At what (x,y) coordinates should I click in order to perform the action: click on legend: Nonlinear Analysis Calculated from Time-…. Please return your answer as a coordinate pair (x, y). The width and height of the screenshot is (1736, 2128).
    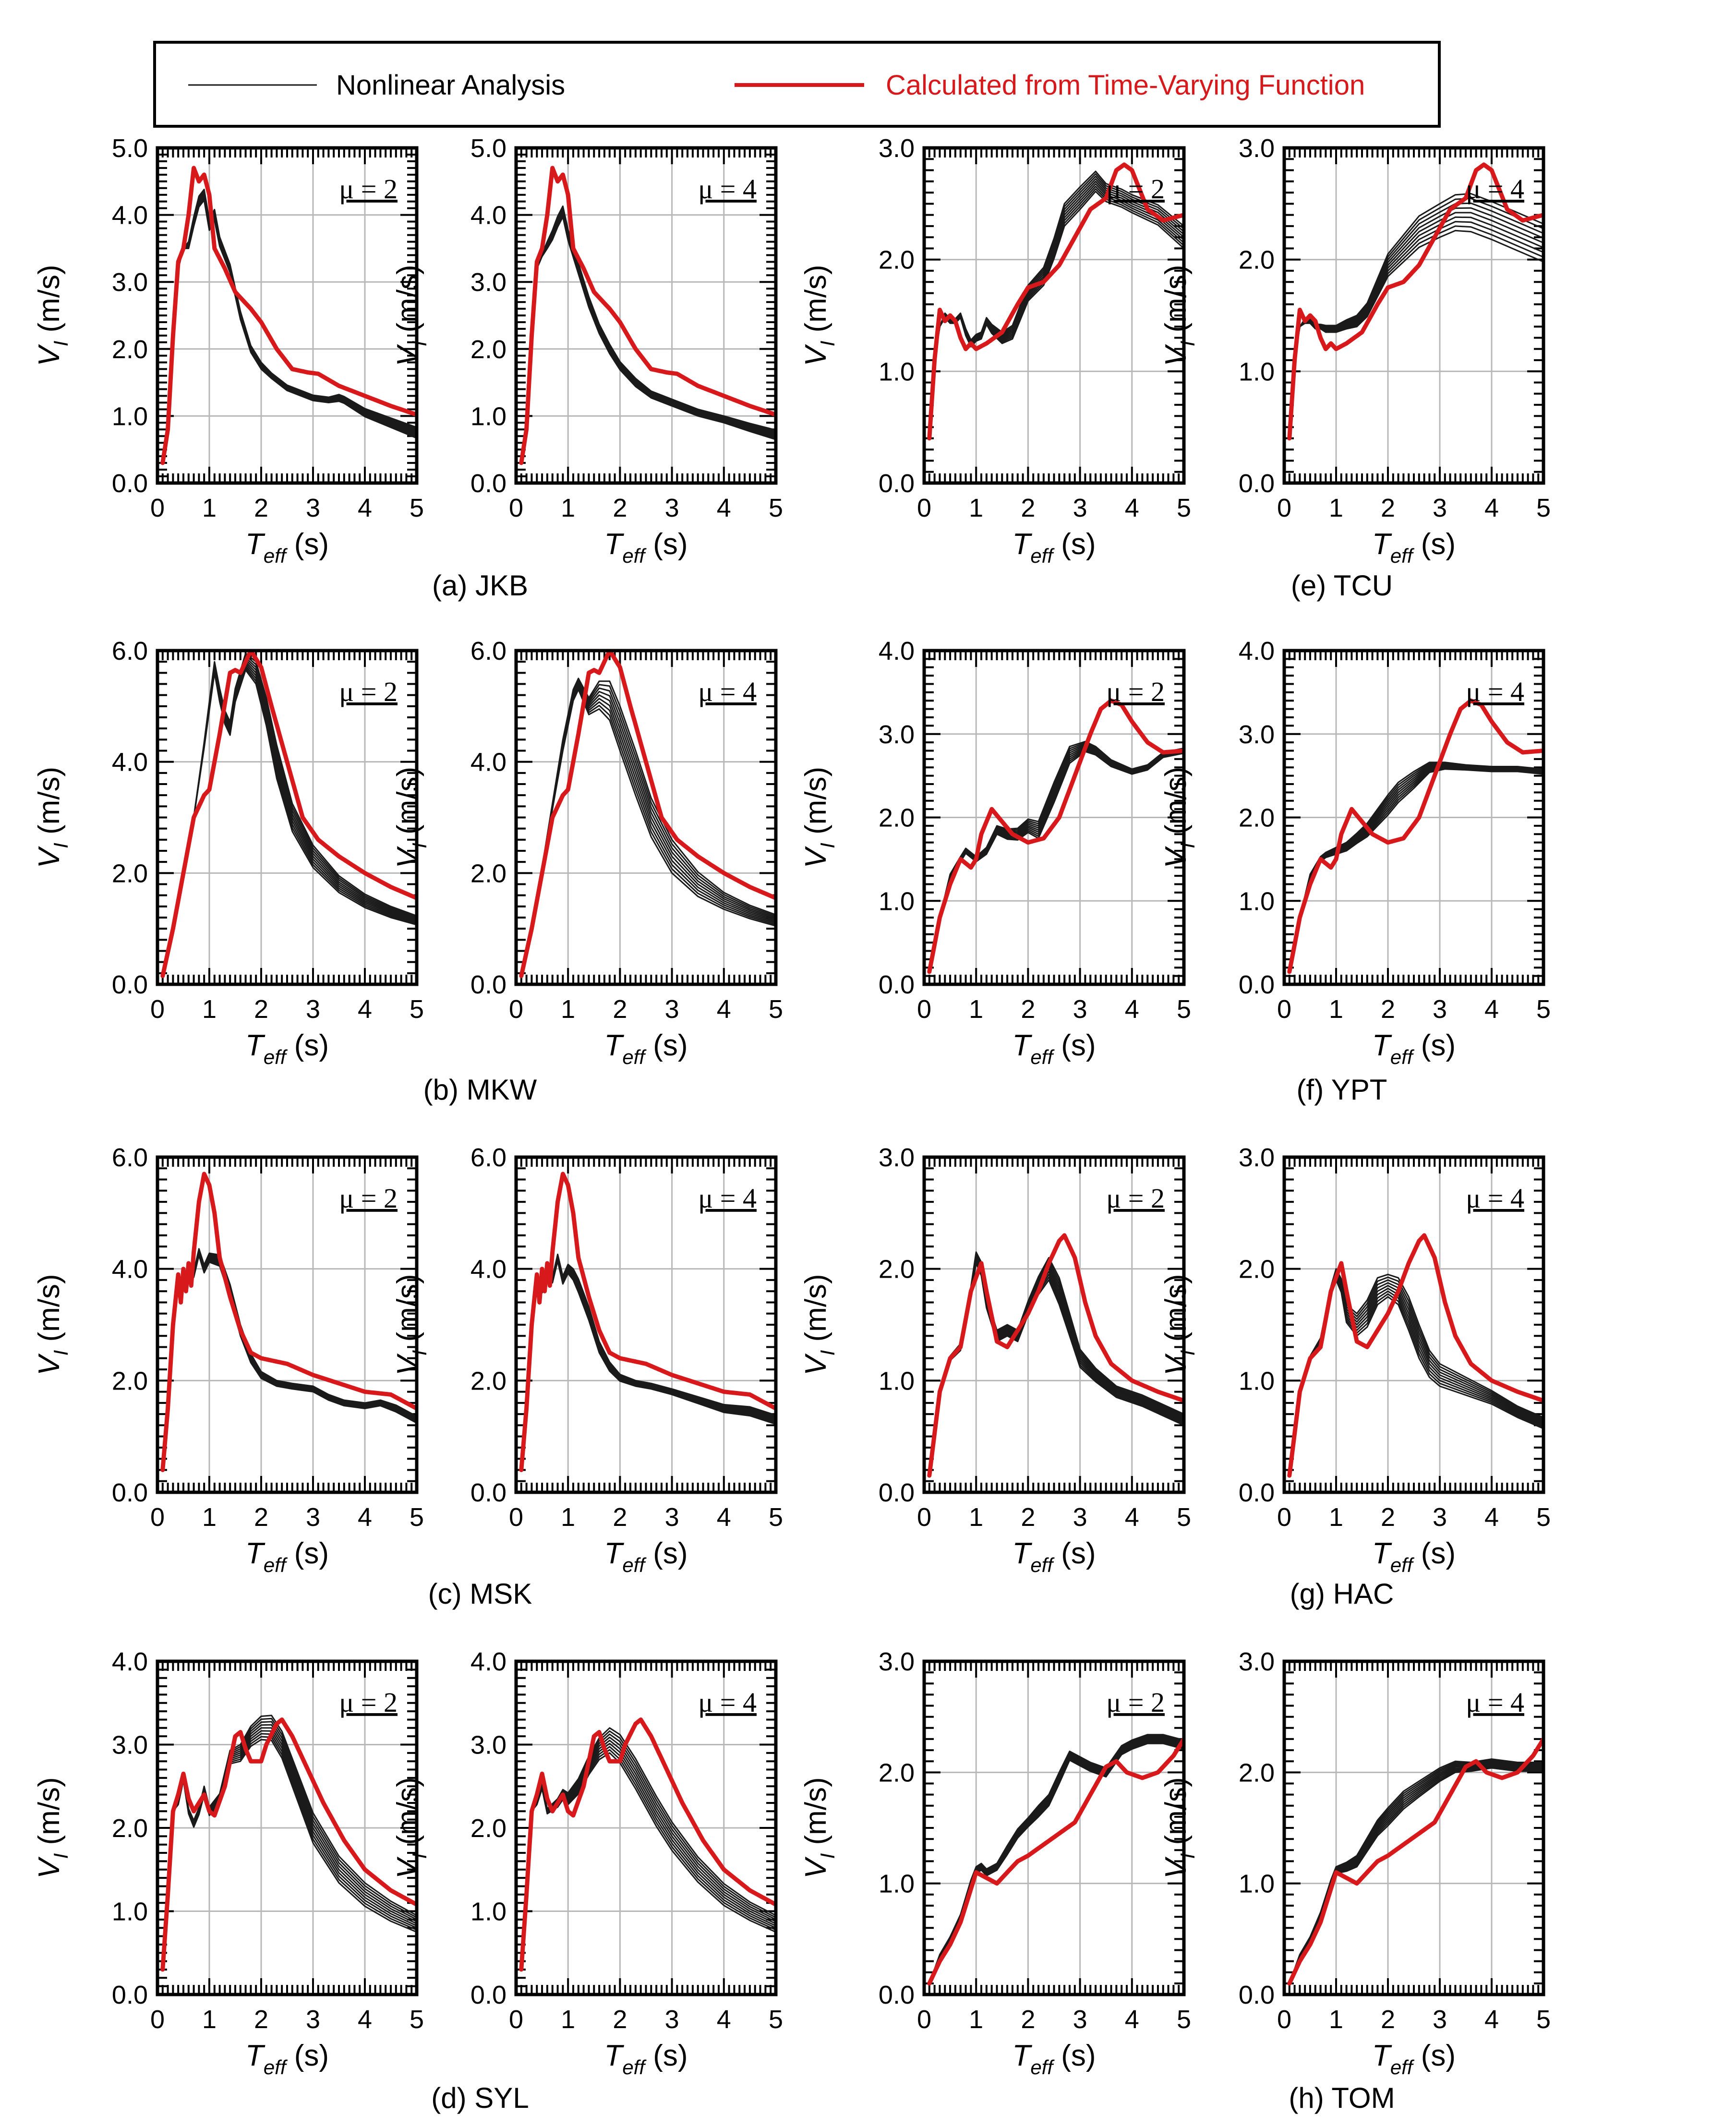
    Looking at the image, I should click on (797, 84).